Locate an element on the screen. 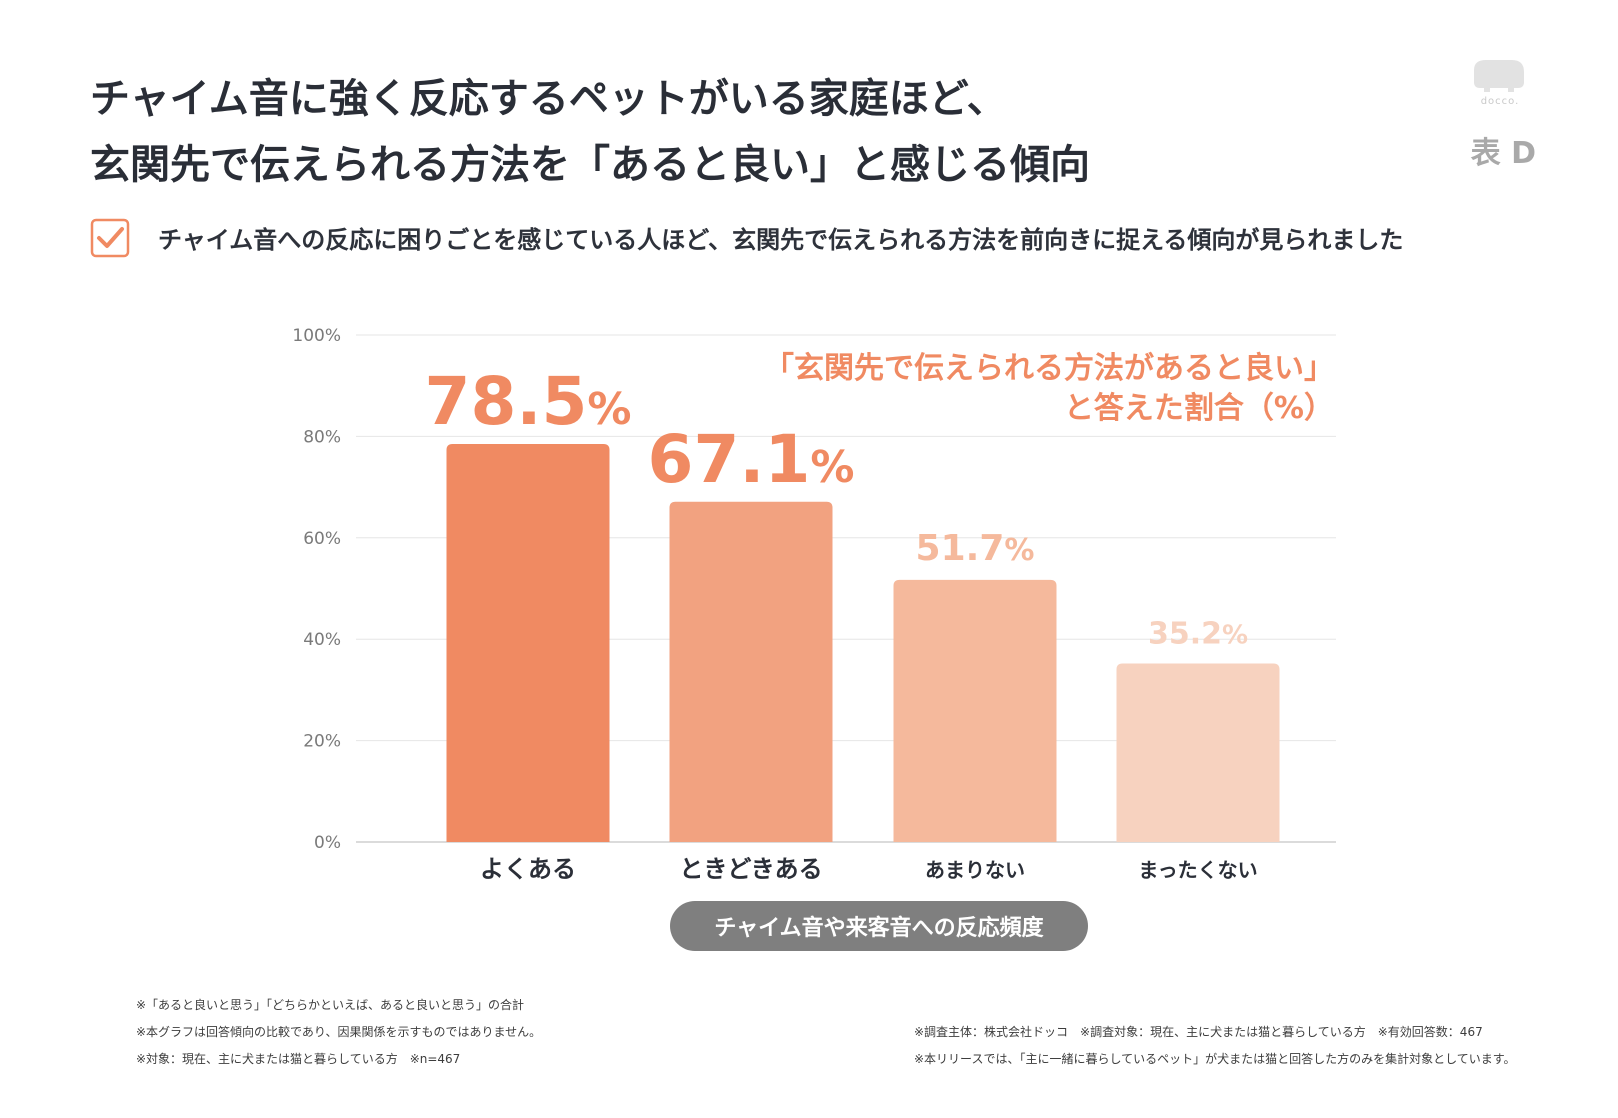 The width and height of the screenshot is (1618, 1118). footnote: ※対象：現在、主に犬または猫と暮らしている方 ※n=467 is located at coordinates (298, 1059).